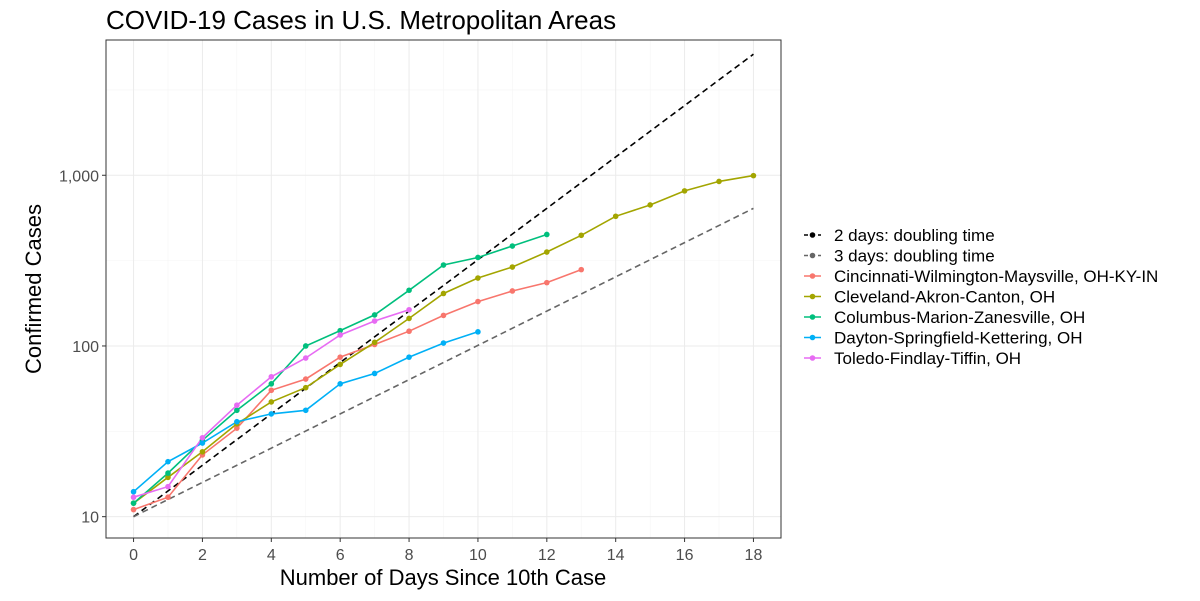 The width and height of the screenshot is (1200, 601). I want to click on legend-item: Dayton-Springfield-Kettering, OH, so click(943, 338).